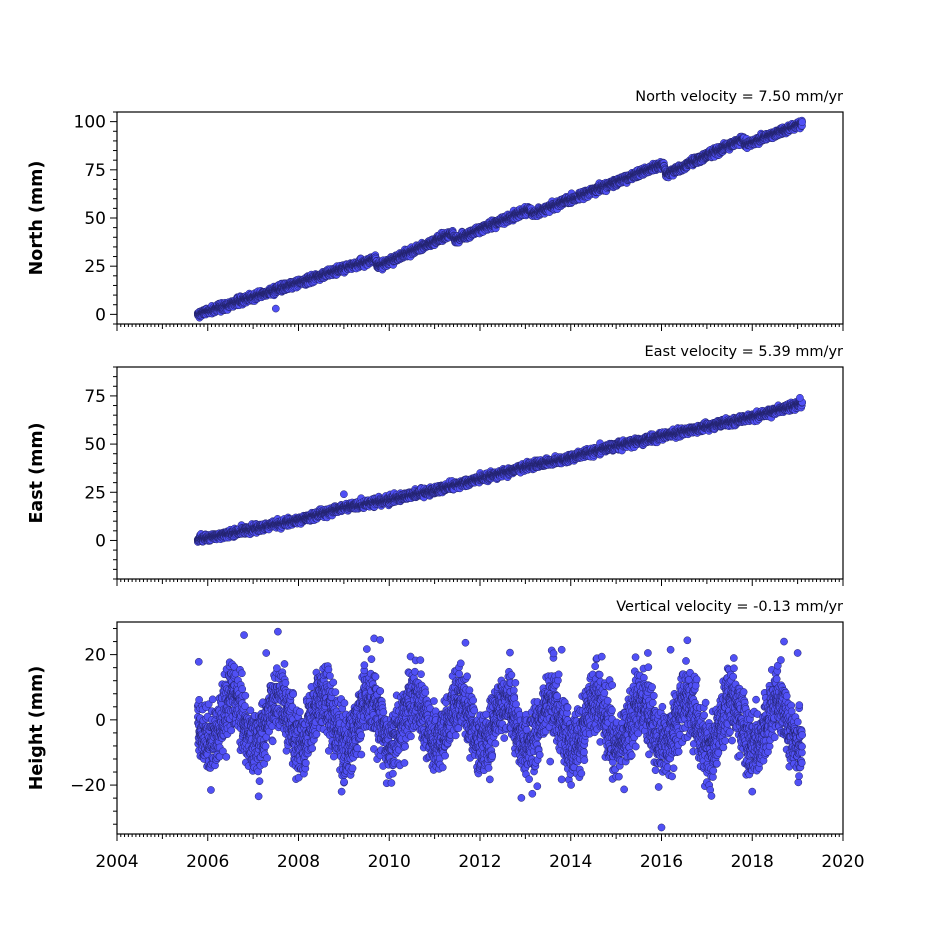  I want to click on east-velocity-title: East velocity = 5.39 mm/yr, so click(743, 352).